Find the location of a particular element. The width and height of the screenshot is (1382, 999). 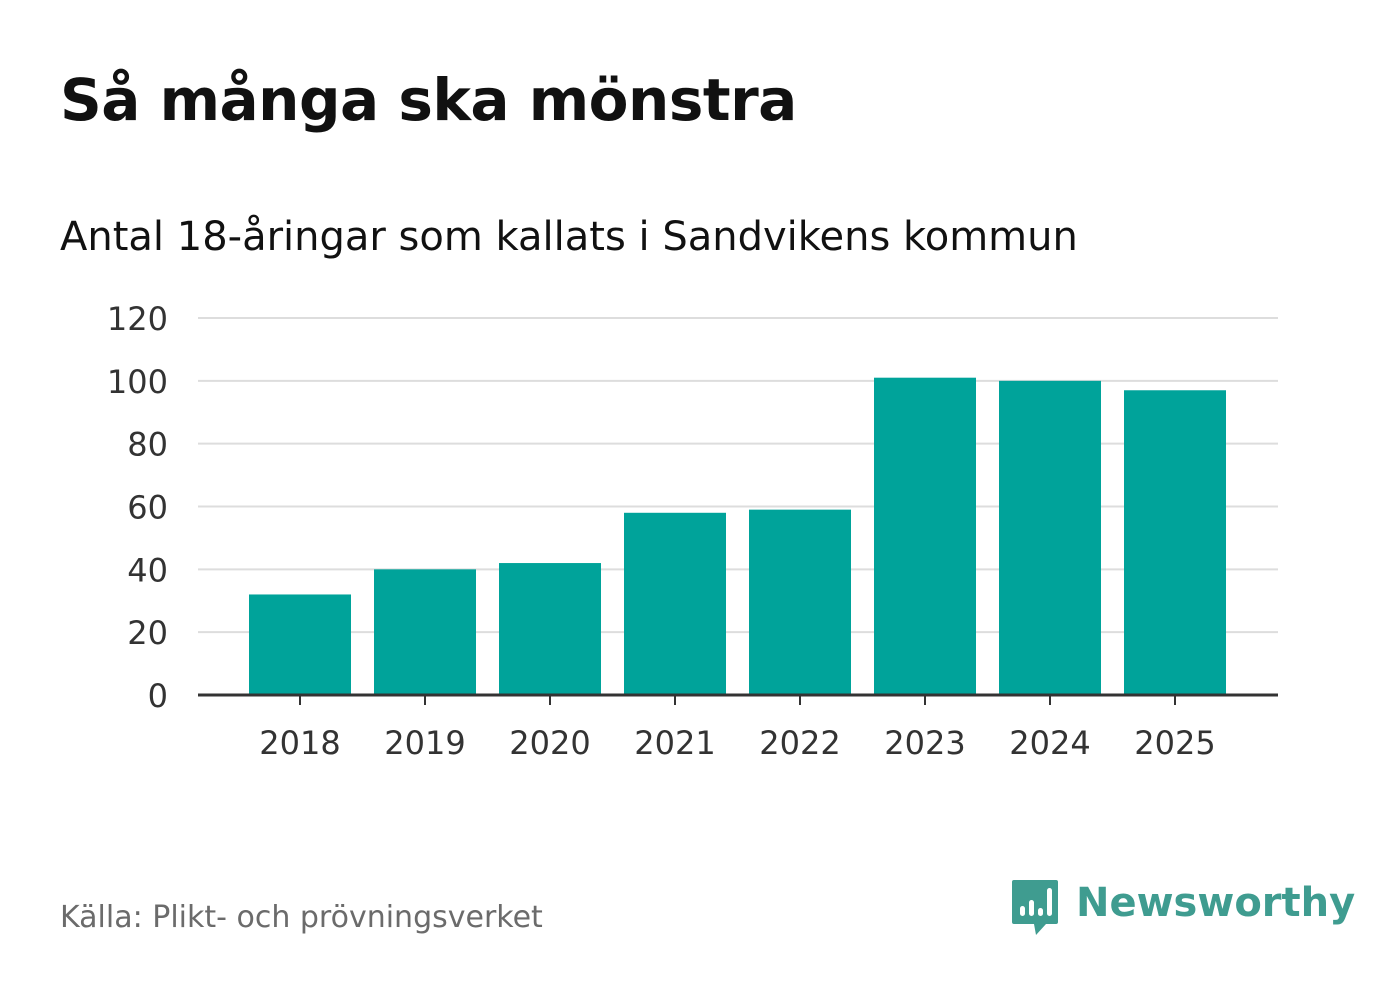

x-tick-label: 2019 is located at coordinates (424, 743).